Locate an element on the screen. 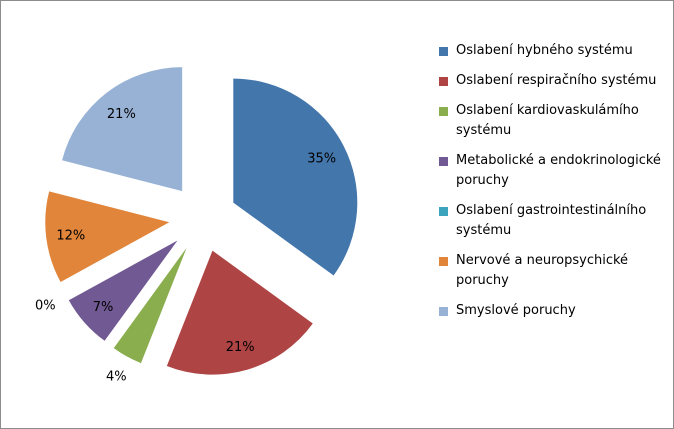  legend-label: Nervové a neuropsychické poruchy is located at coordinates (542, 270).